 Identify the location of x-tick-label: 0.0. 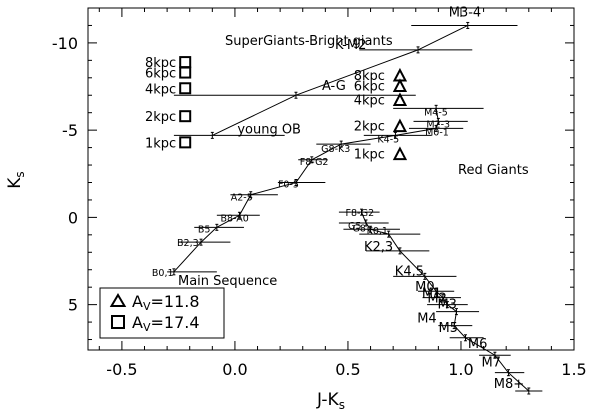
(234, 369).